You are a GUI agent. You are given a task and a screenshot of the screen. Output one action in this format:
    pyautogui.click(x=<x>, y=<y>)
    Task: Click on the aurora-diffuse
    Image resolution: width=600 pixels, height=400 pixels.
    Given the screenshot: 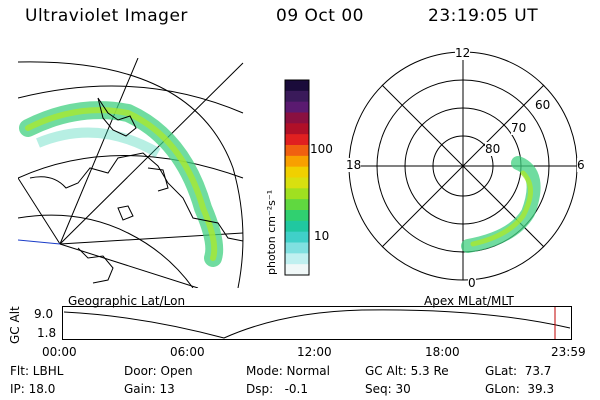 What is the action you would take?
    pyautogui.click(x=98, y=142)
    